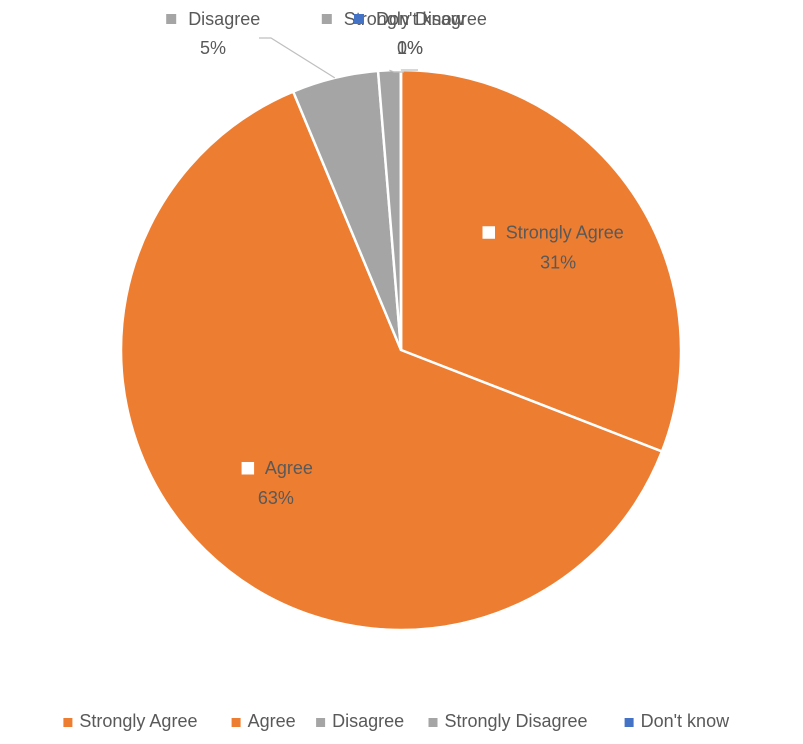  I want to click on leader-disagree, so click(297, 58).